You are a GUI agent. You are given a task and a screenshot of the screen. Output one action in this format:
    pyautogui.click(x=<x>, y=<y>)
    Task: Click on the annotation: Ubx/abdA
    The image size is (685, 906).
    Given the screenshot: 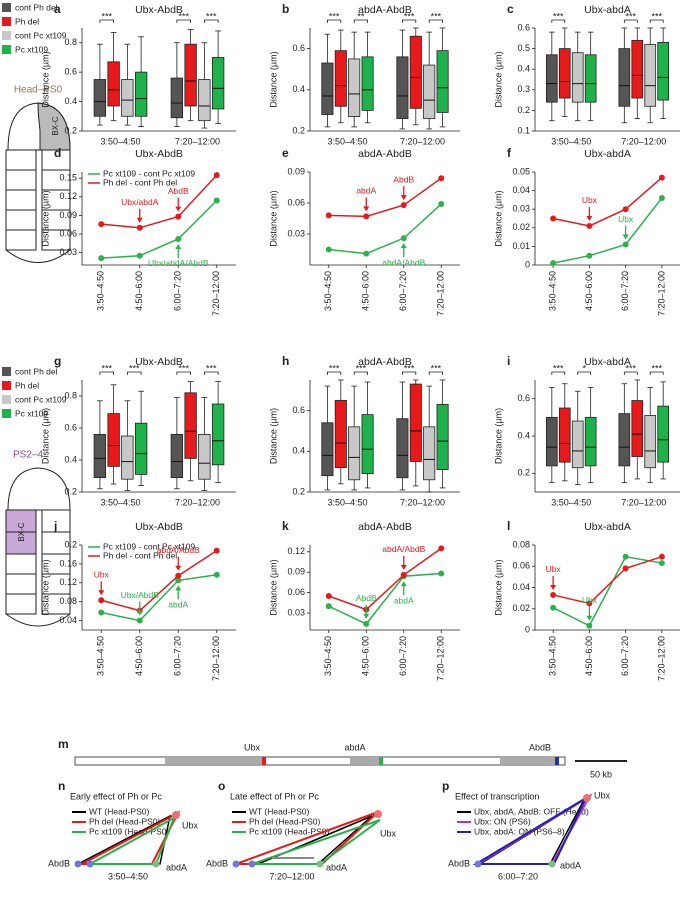 What is the action you would take?
    pyautogui.click(x=140, y=202)
    